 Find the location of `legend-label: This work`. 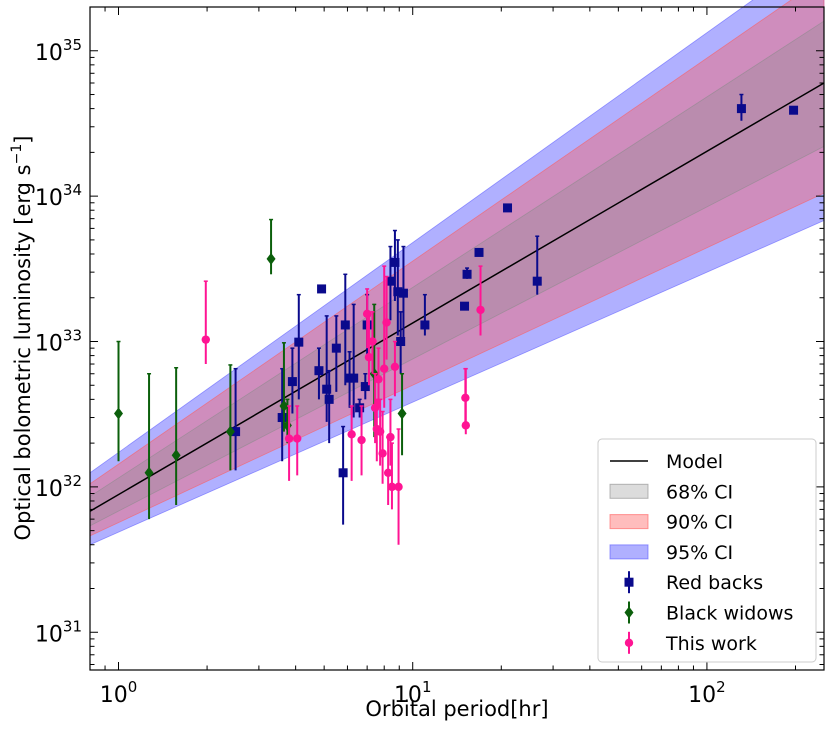

legend-label: This work is located at coordinates (711, 644).